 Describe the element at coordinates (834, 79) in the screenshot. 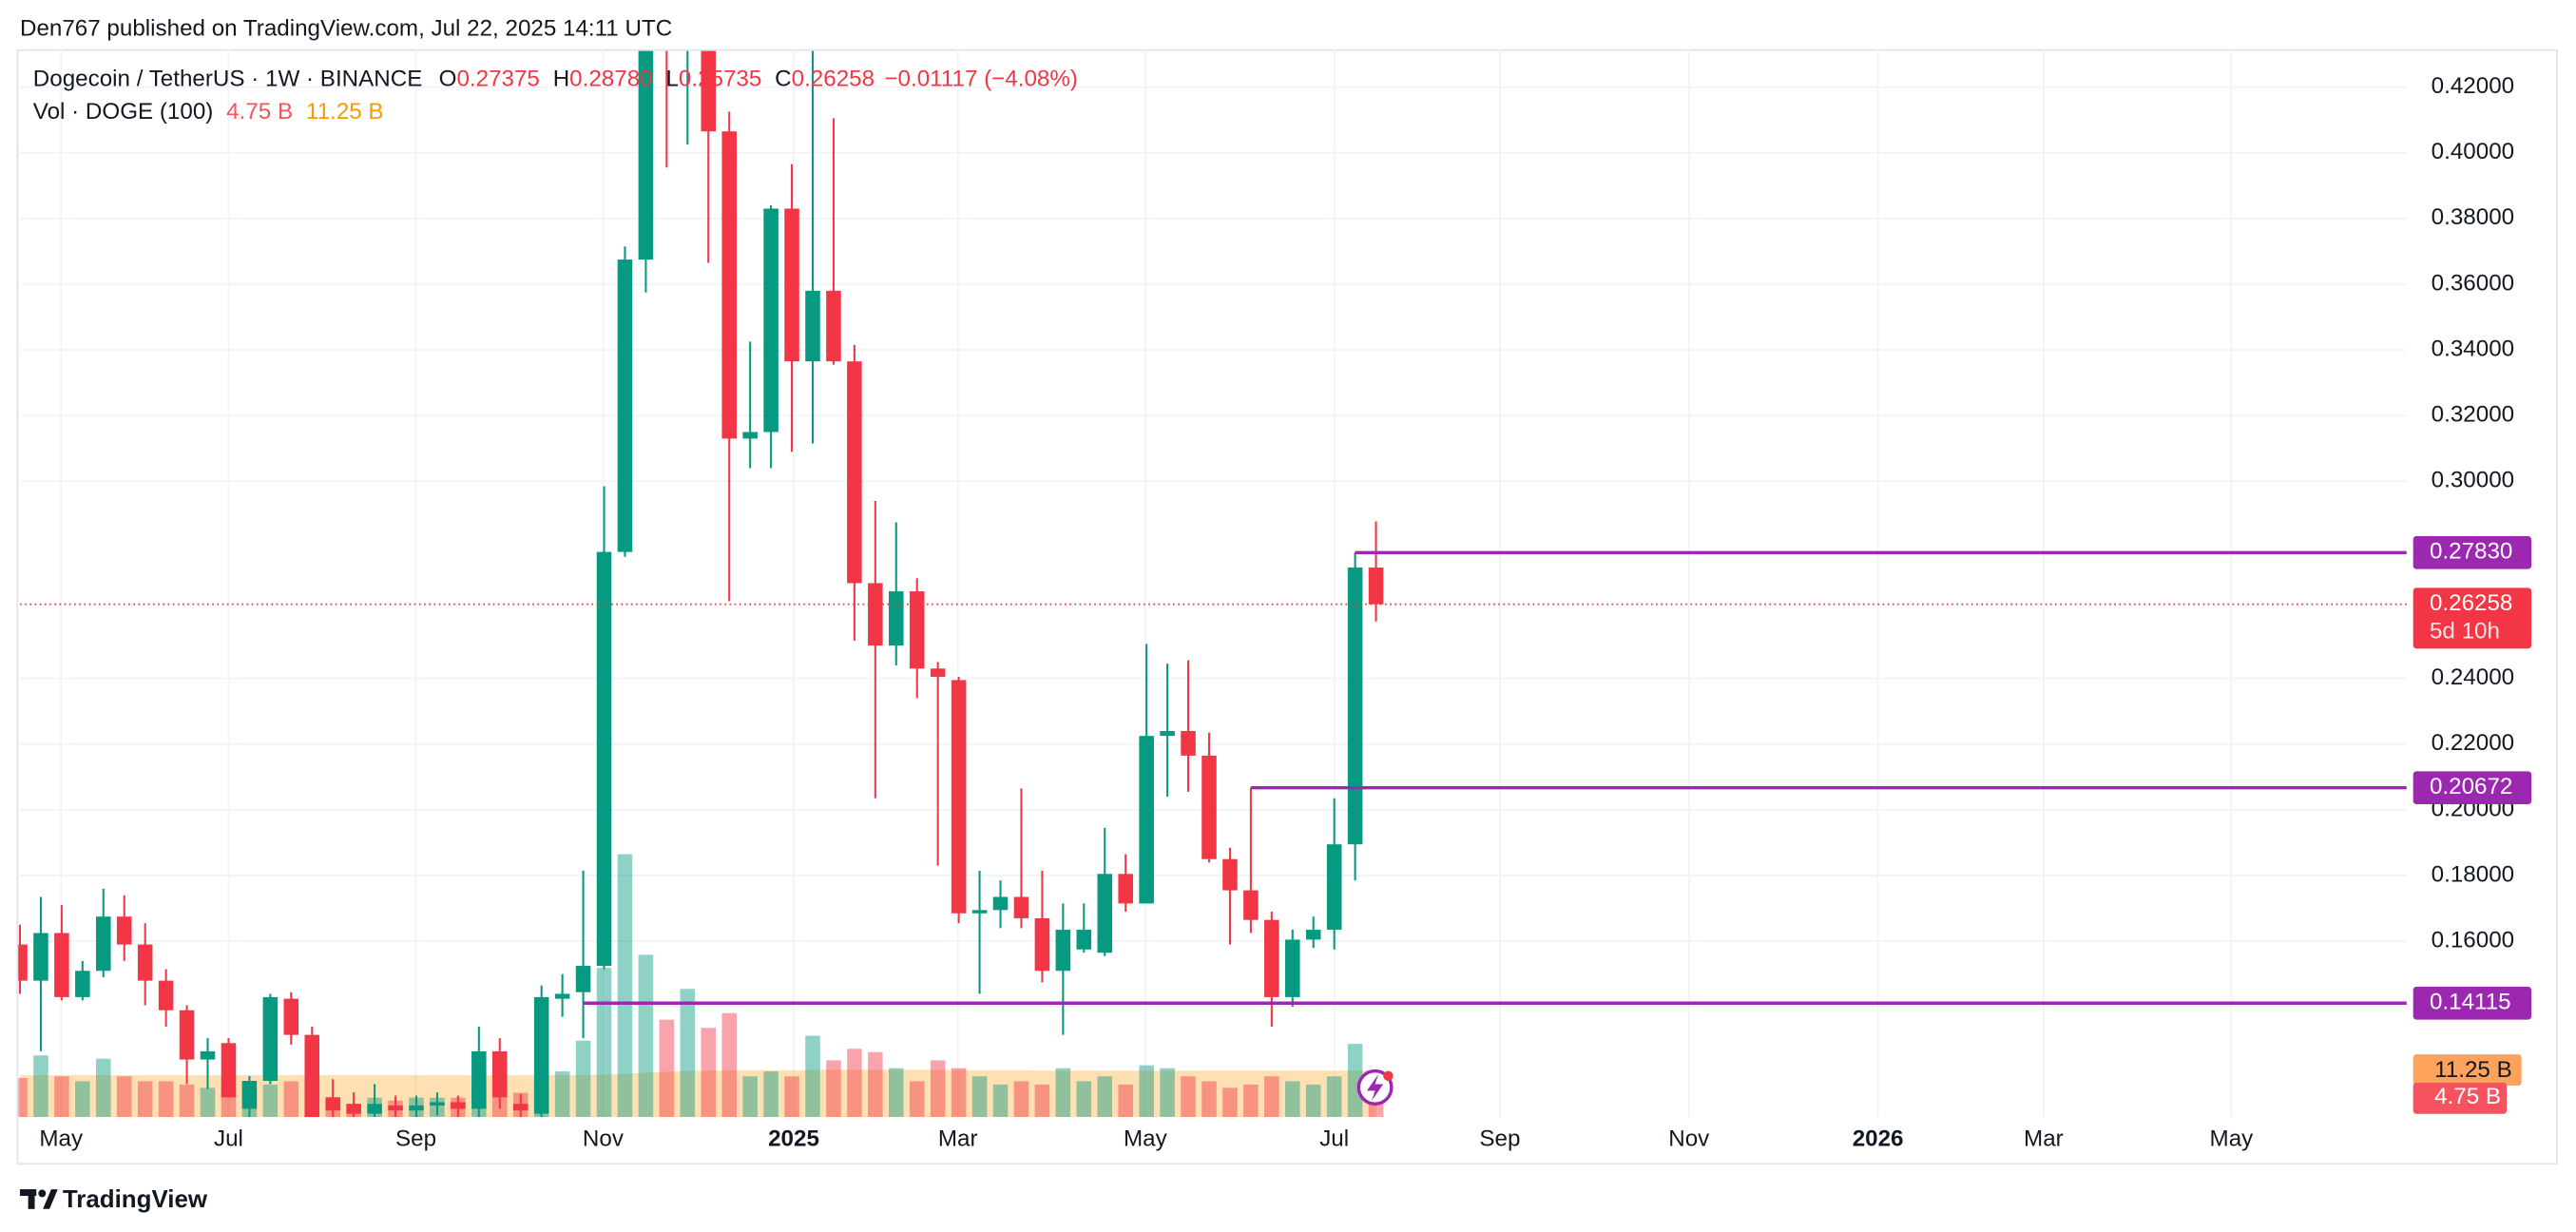

I see `legend-value: 0.26258` at that location.